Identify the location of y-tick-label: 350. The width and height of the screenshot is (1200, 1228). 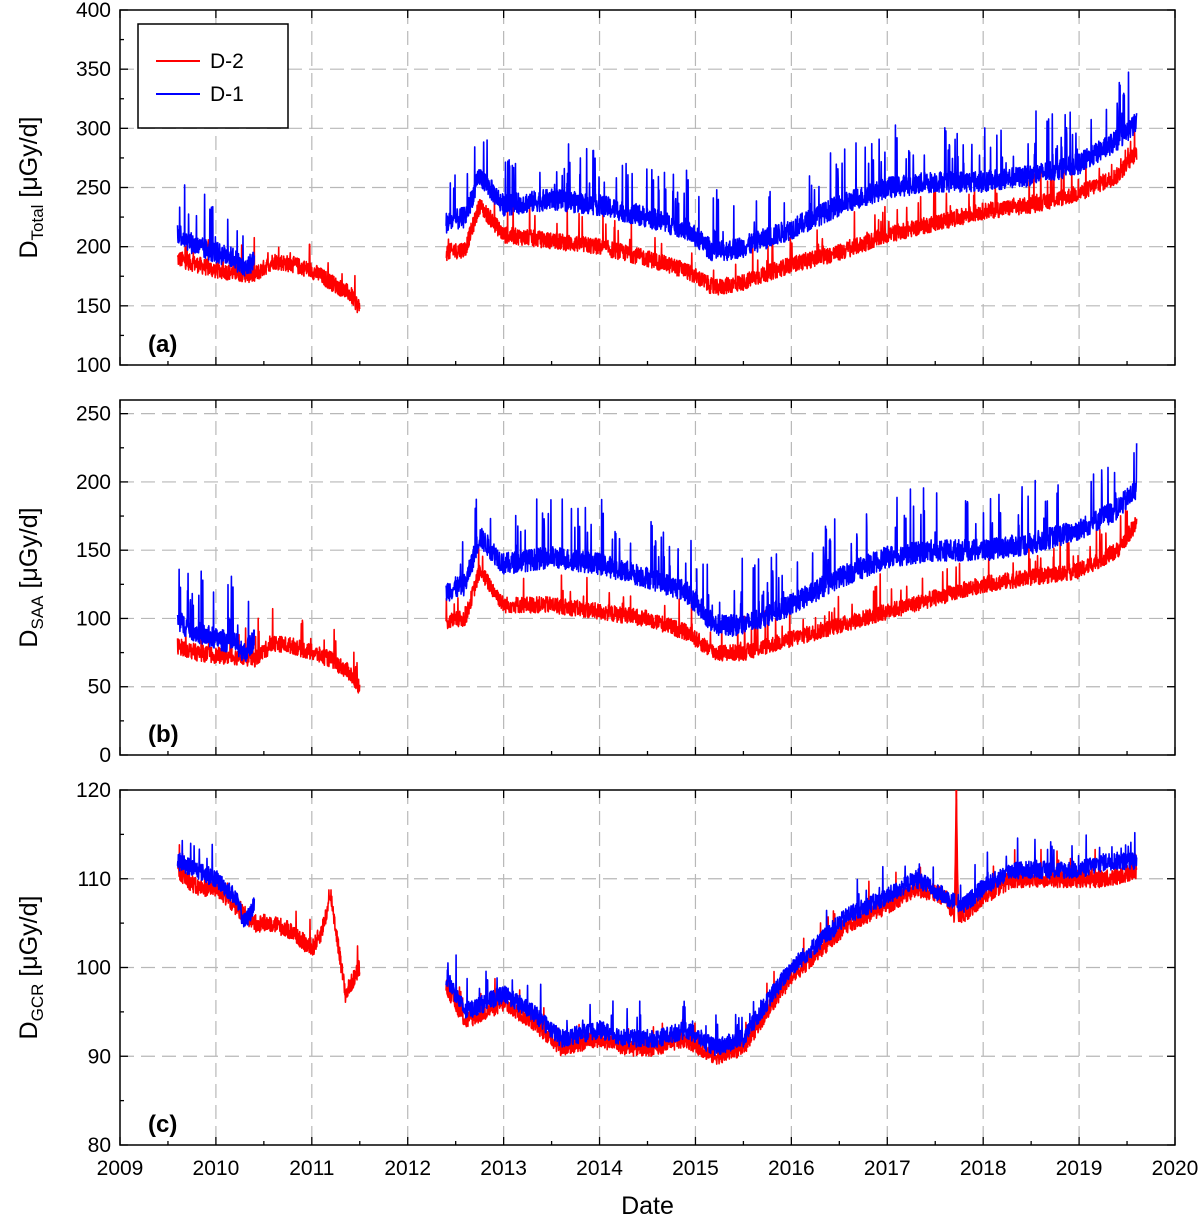
(93, 69).